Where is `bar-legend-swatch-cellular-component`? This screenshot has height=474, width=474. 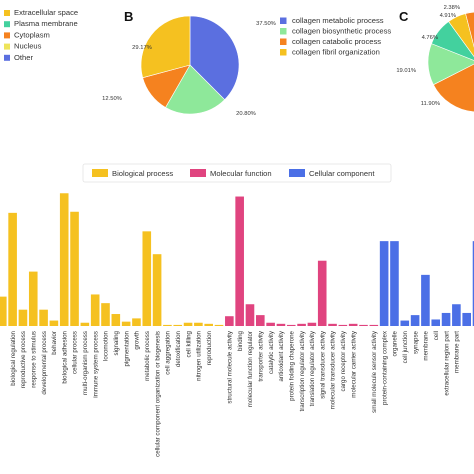
bar-legend-swatch-cellular-component is located at coordinates (297, 173).